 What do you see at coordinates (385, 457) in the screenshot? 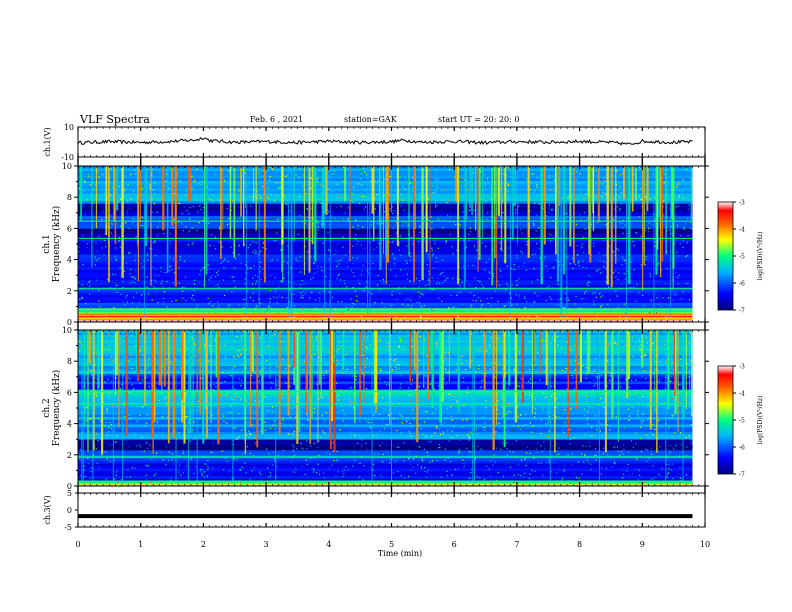
I see `transmitter-line` at bounding box center [385, 457].